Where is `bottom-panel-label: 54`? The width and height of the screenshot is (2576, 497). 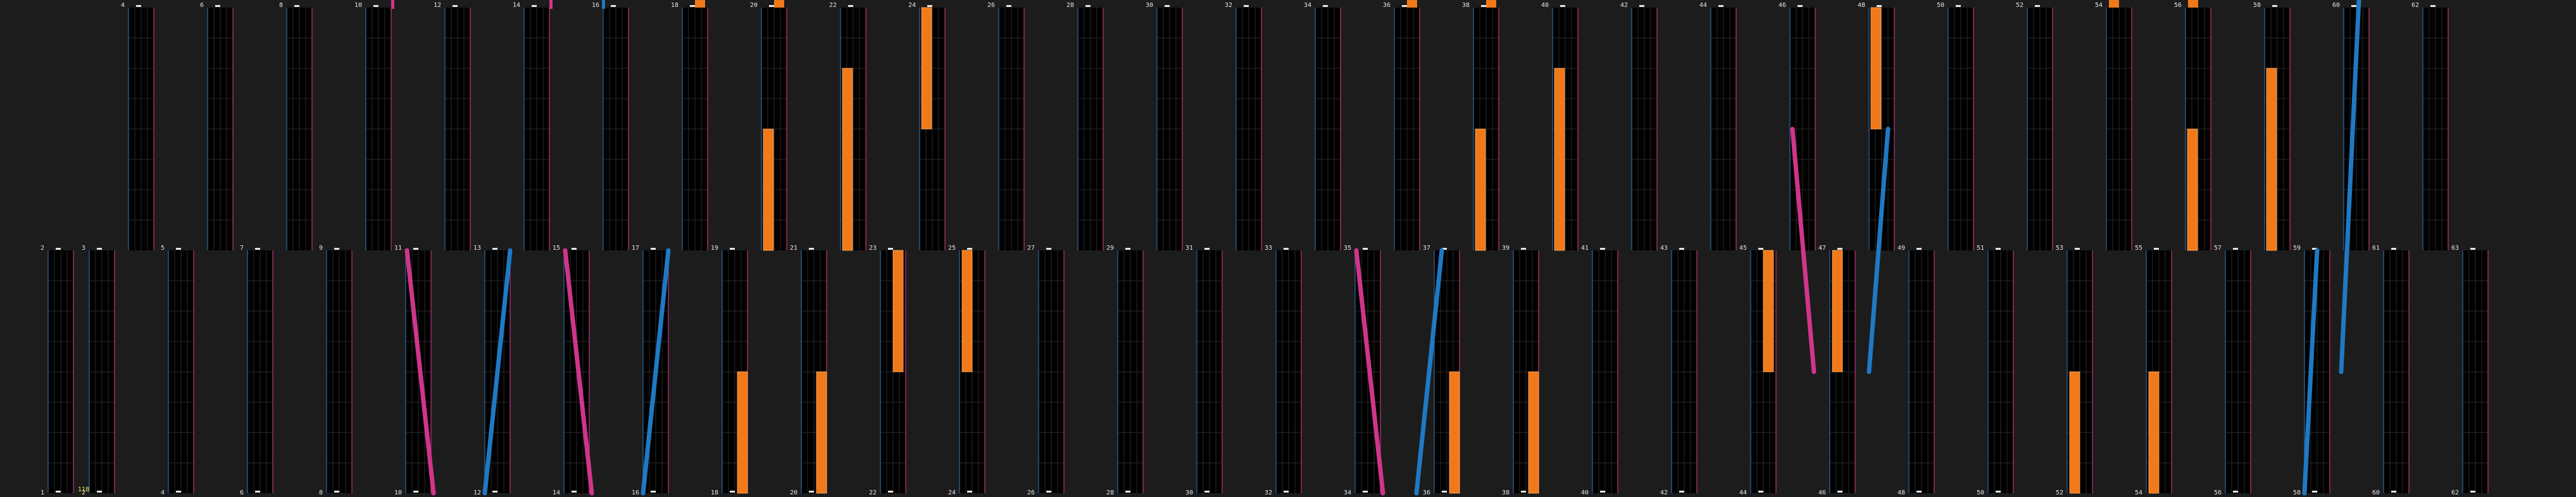
bottom-panel-label: 54 is located at coordinates (2138, 492).